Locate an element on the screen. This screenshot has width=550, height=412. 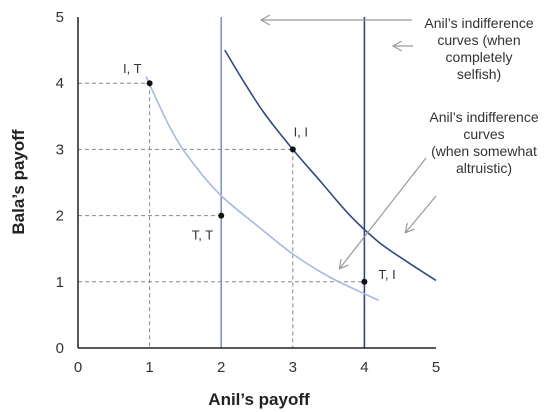
x-tick-label-3: 3 is located at coordinates (293, 367).